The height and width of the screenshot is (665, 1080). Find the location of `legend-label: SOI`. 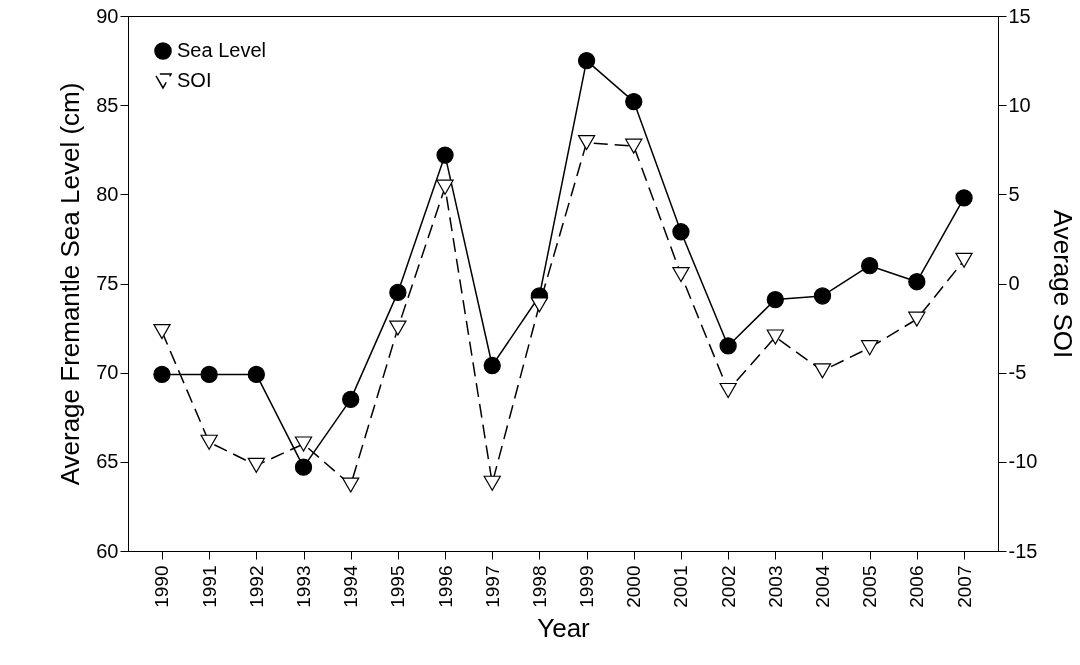

legend-label: SOI is located at coordinates (194, 80).